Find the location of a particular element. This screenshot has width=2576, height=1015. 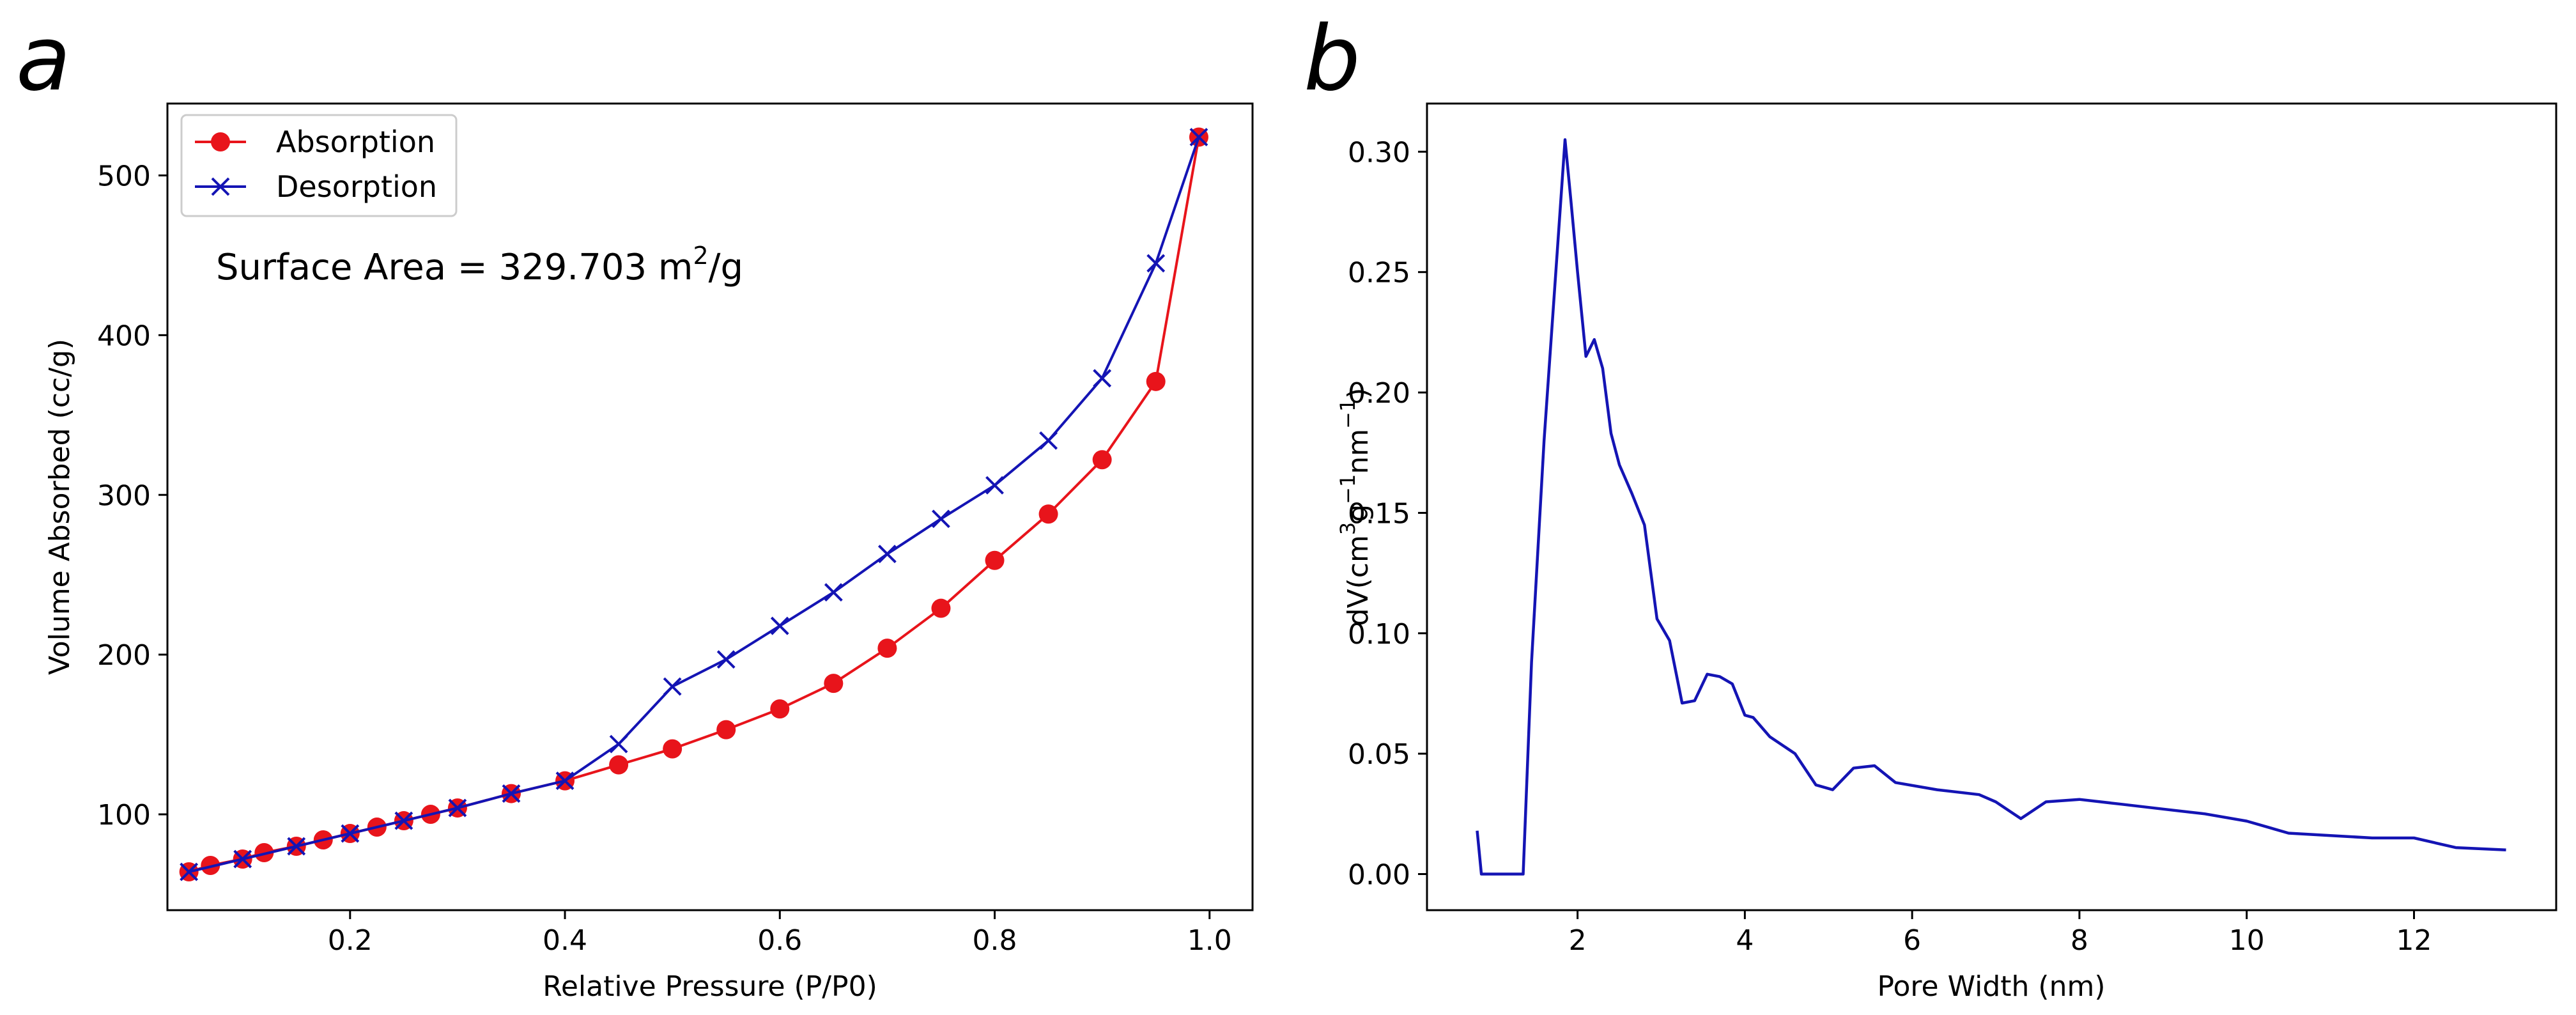

b-ytick-label: 0.05 is located at coordinates (1379, 754).